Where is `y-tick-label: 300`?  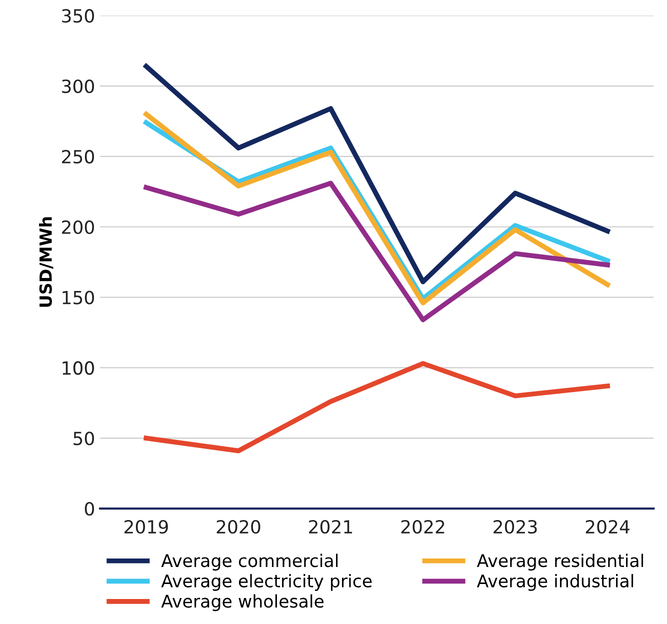
y-tick-label: 300 is located at coordinates (78, 86).